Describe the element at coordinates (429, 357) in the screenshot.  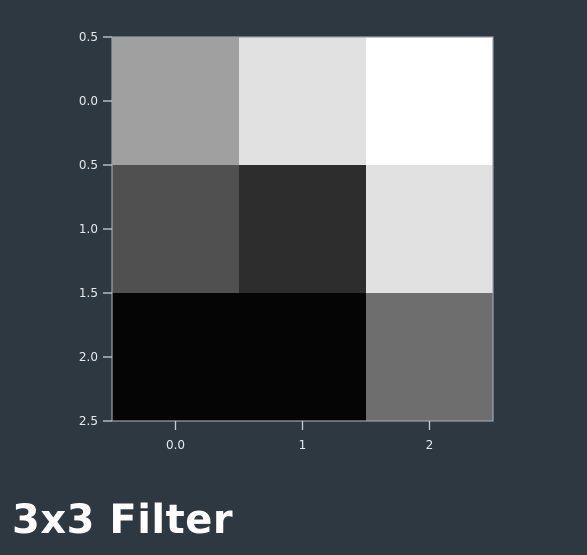
I see `heatmap-cell-r2-c2` at that location.